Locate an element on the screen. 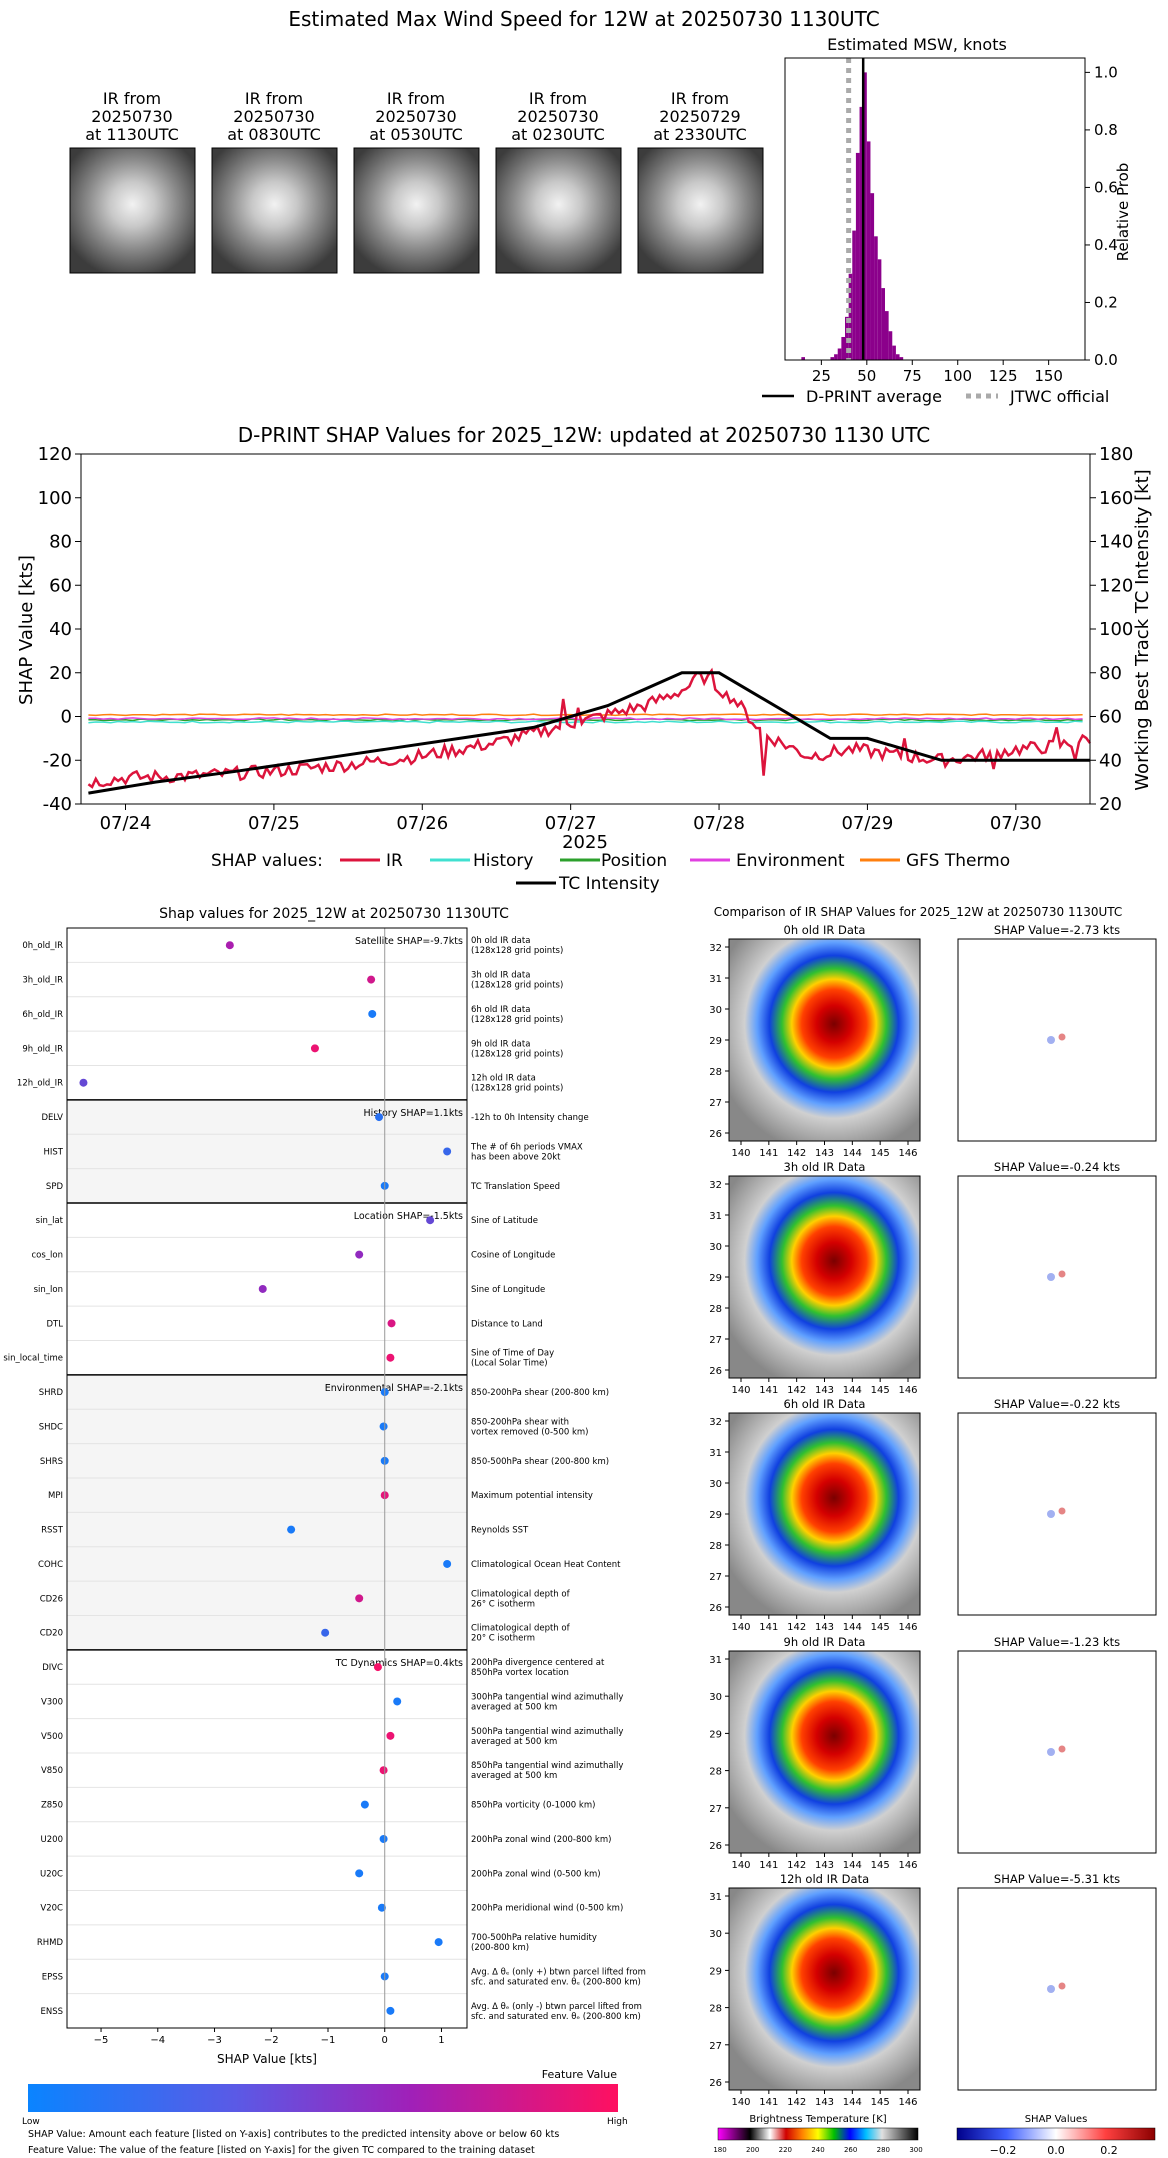 This screenshot has height=2158, width=1168. feature-name-label: DIVC is located at coordinates (52, 1668).